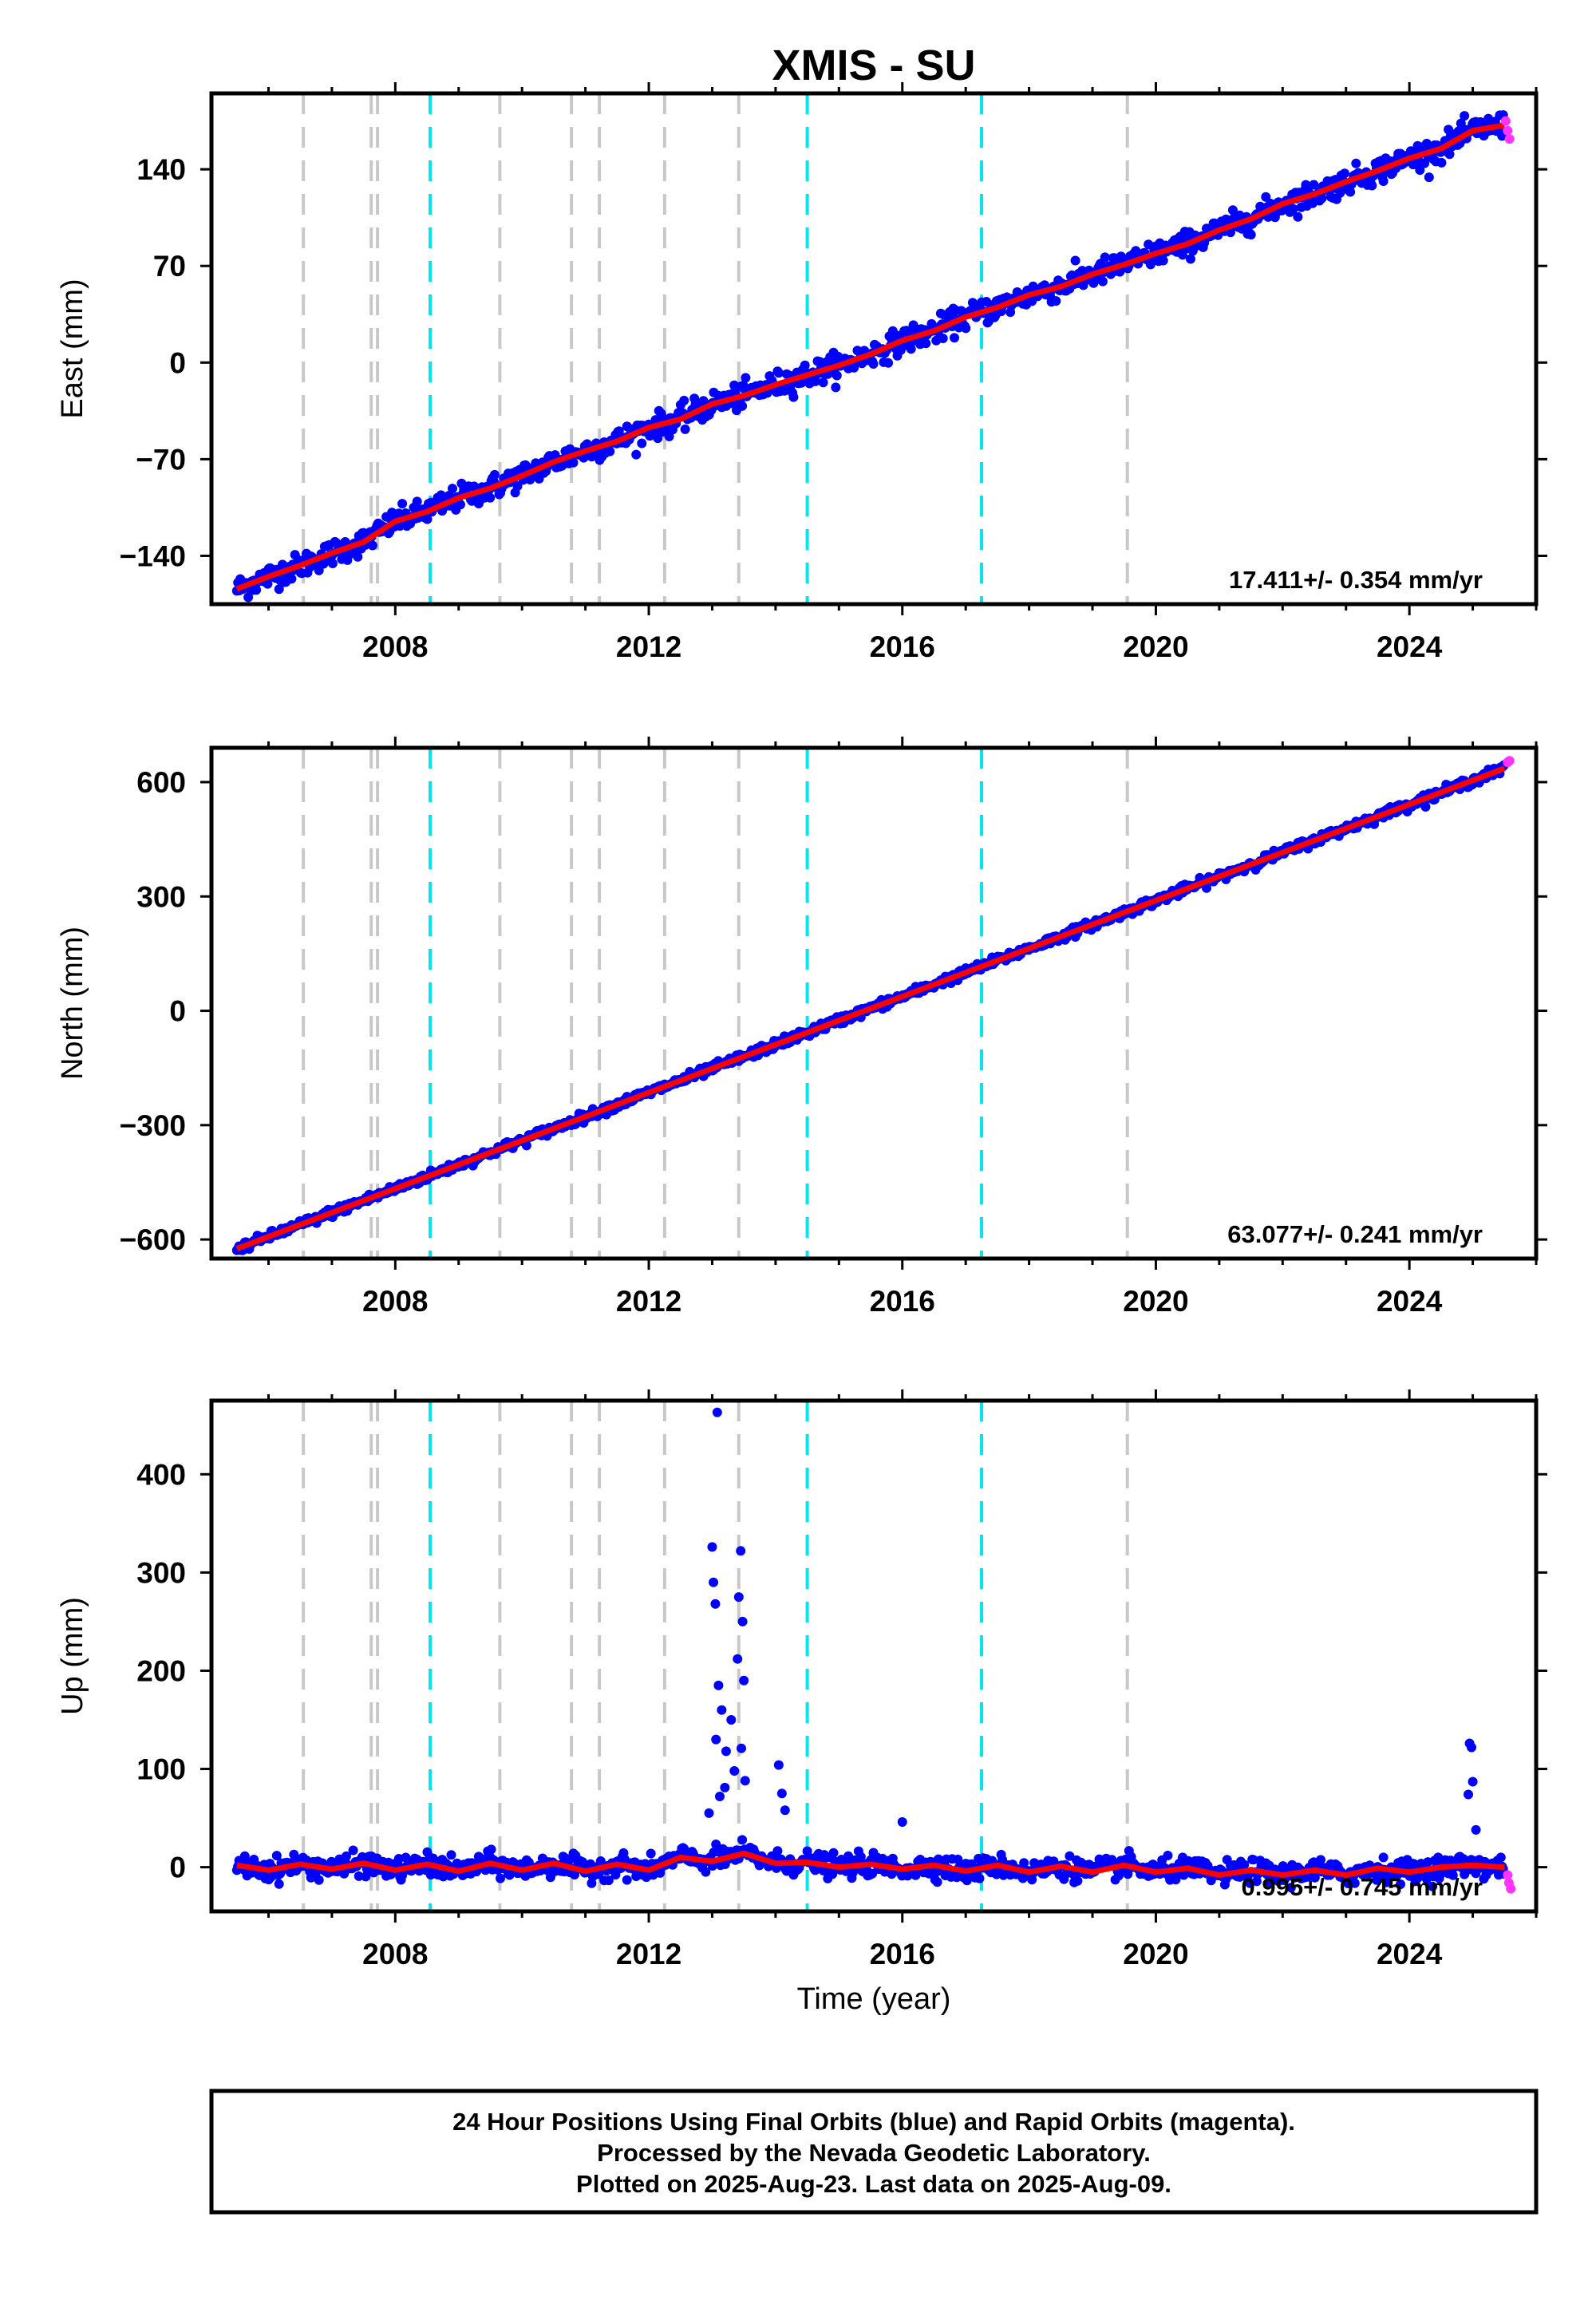 The height and width of the screenshot is (2316, 1596). I want to click on x-tick-label: 2020, so click(1155, 1301).